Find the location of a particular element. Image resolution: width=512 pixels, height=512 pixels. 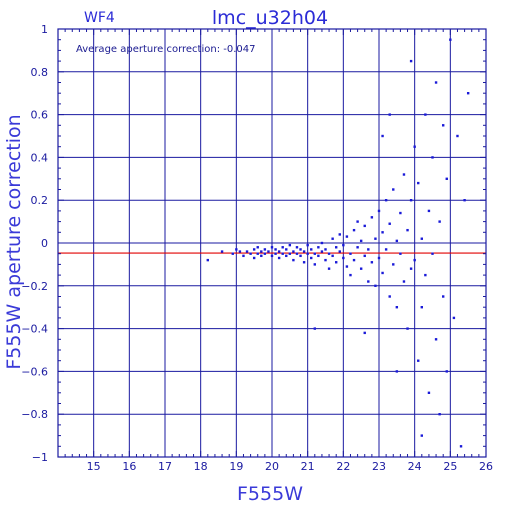

x-axis-label: F555W is located at coordinates (270, 494).